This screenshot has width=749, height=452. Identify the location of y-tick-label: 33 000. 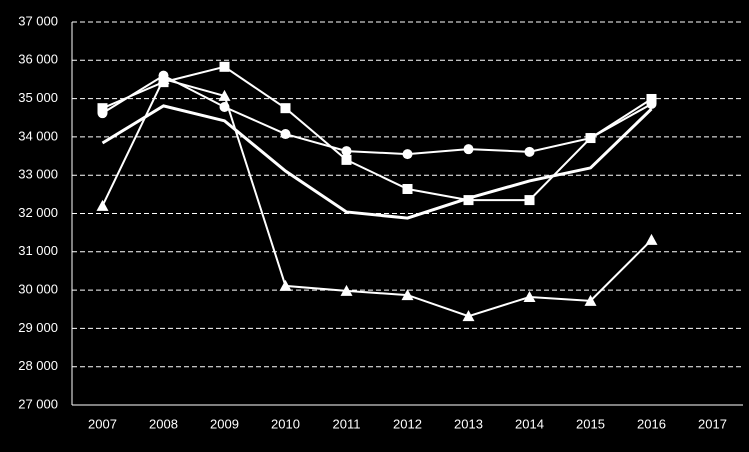
(38, 174).